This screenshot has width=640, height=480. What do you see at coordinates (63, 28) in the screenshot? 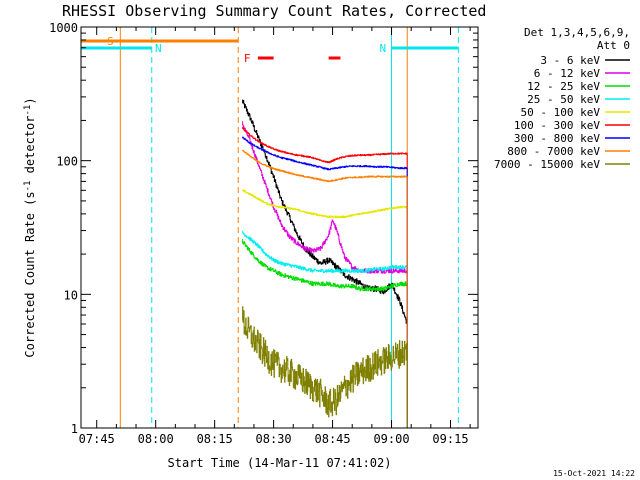
I see `y-tick-label: 1000` at bounding box center [63, 28].